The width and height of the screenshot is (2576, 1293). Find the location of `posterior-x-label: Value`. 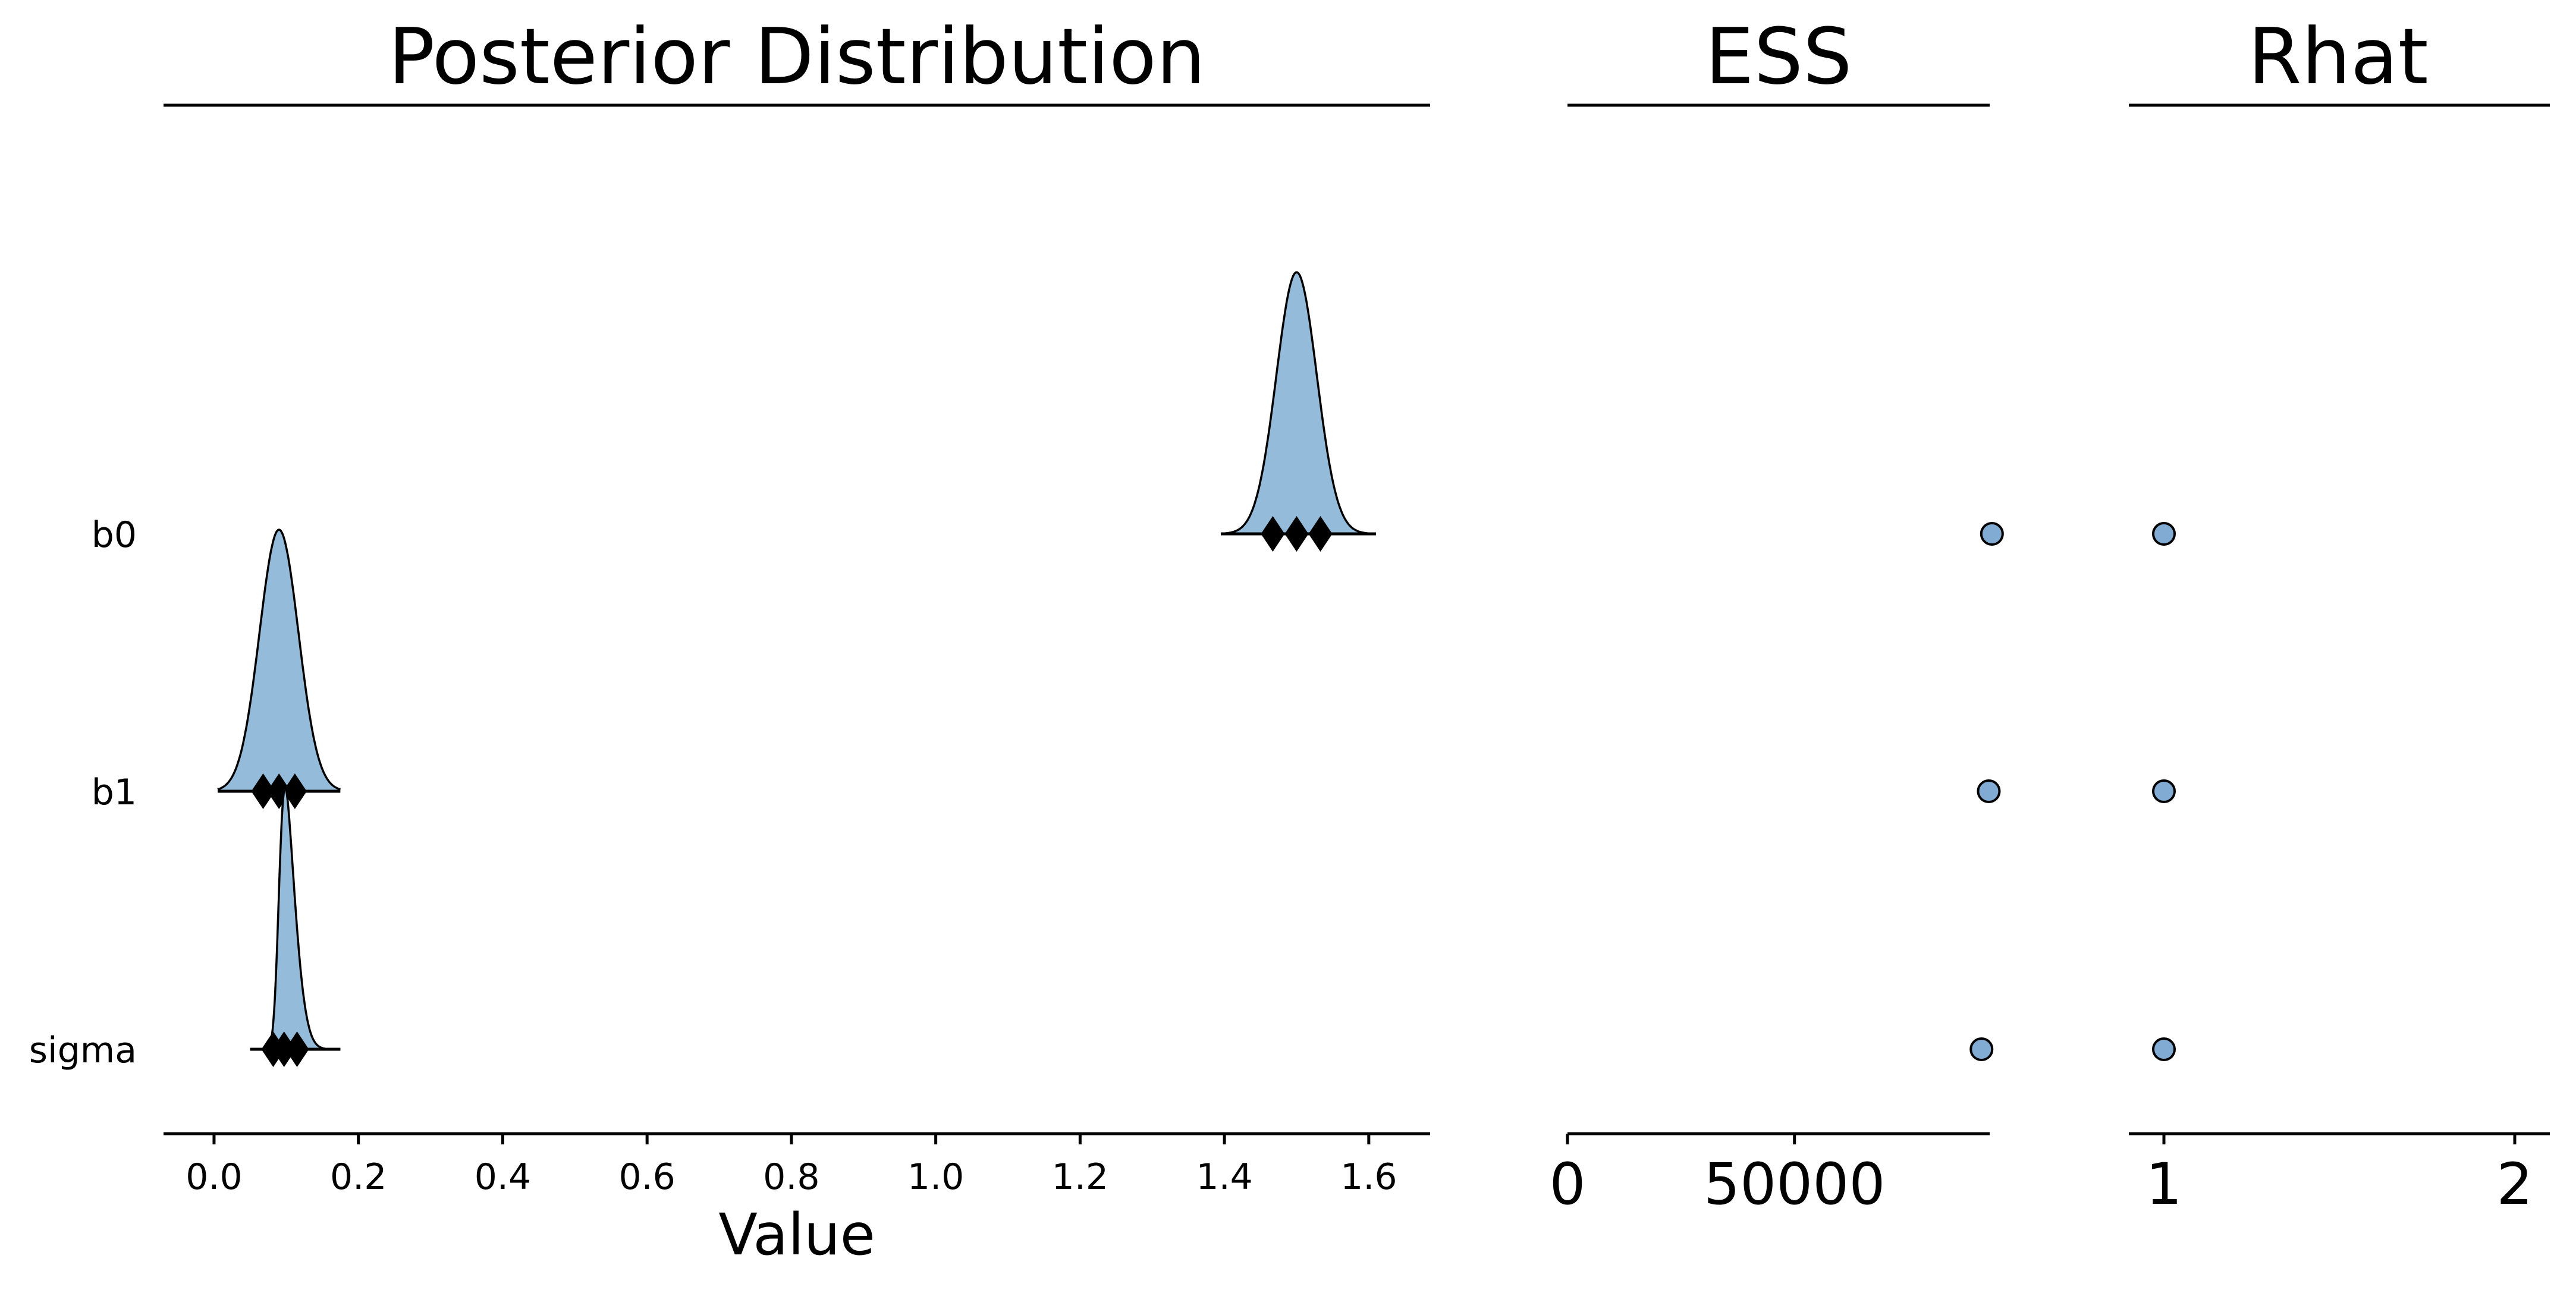

posterior-x-label: Value is located at coordinates (796, 1234).